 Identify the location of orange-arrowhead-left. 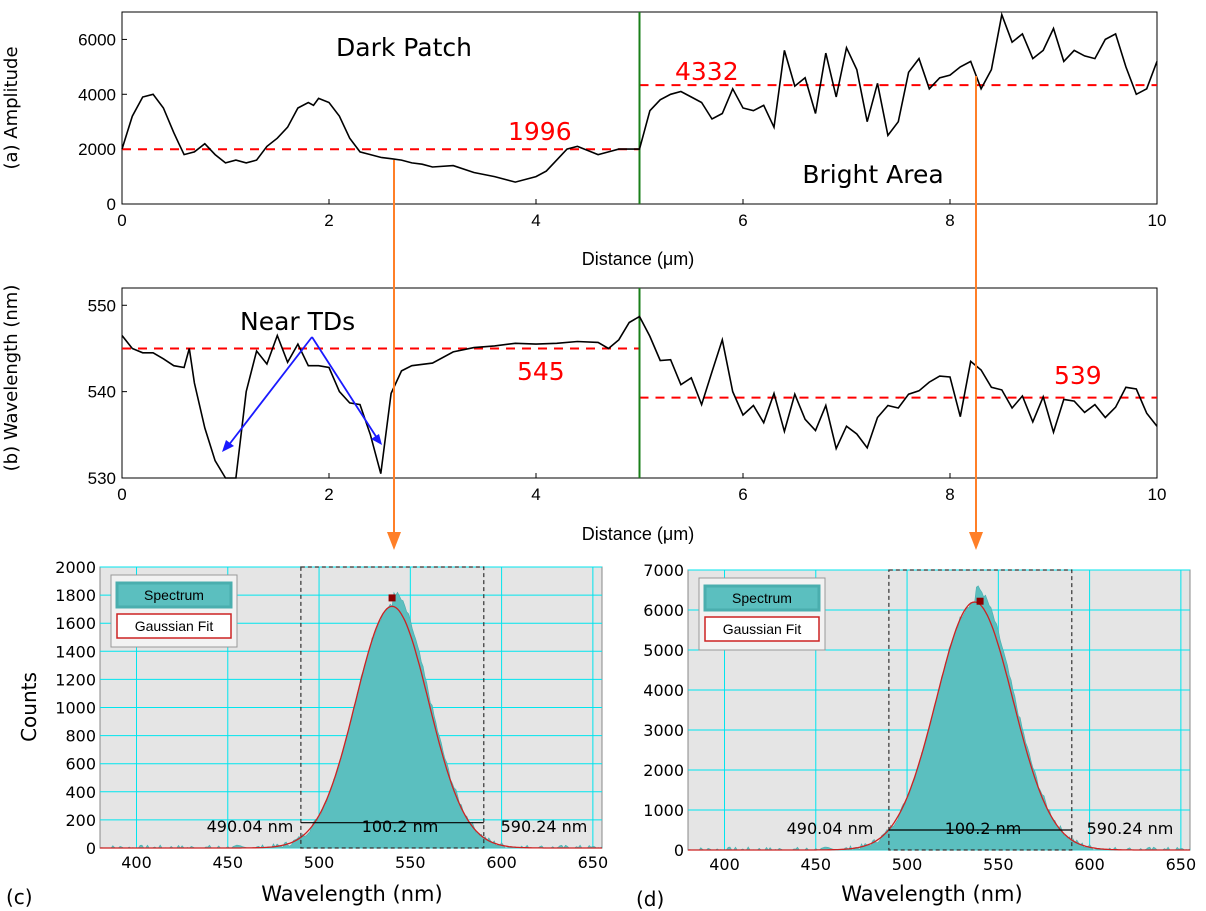
(394, 541).